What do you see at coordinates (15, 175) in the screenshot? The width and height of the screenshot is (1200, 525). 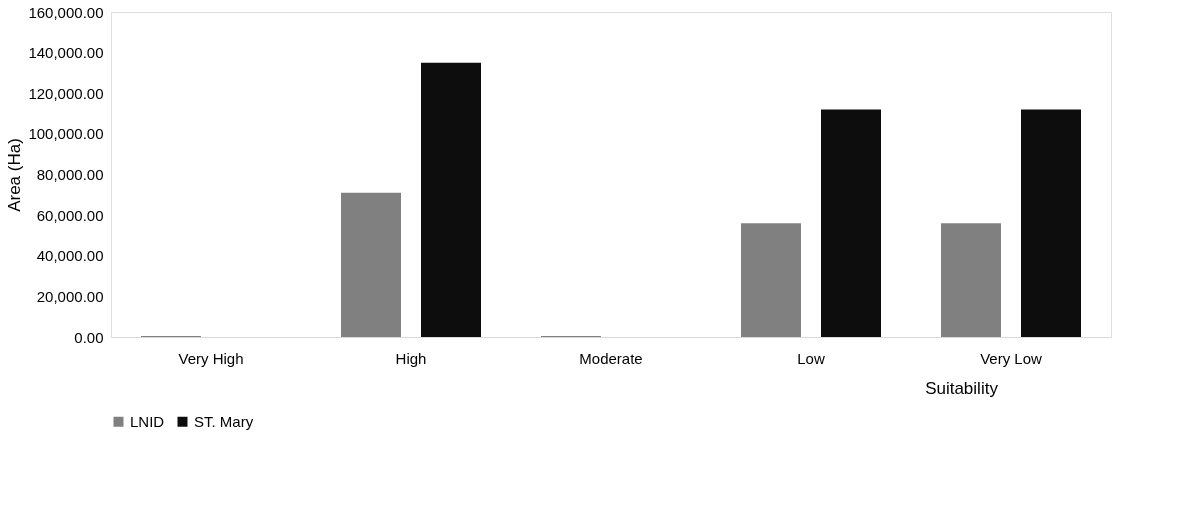 I see `y-axis-title: Area (Ha)` at bounding box center [15, 175].